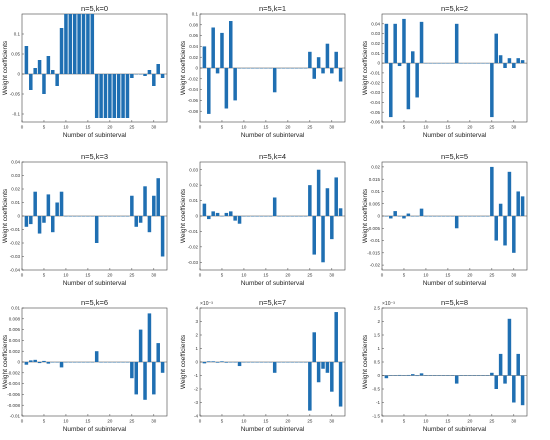 Image resolution: width=550 pixels, height=440 pixels. Describe the element at coordinates (15, 318) in the screenshot. I see `y-tick-label: 0.008` at that location.